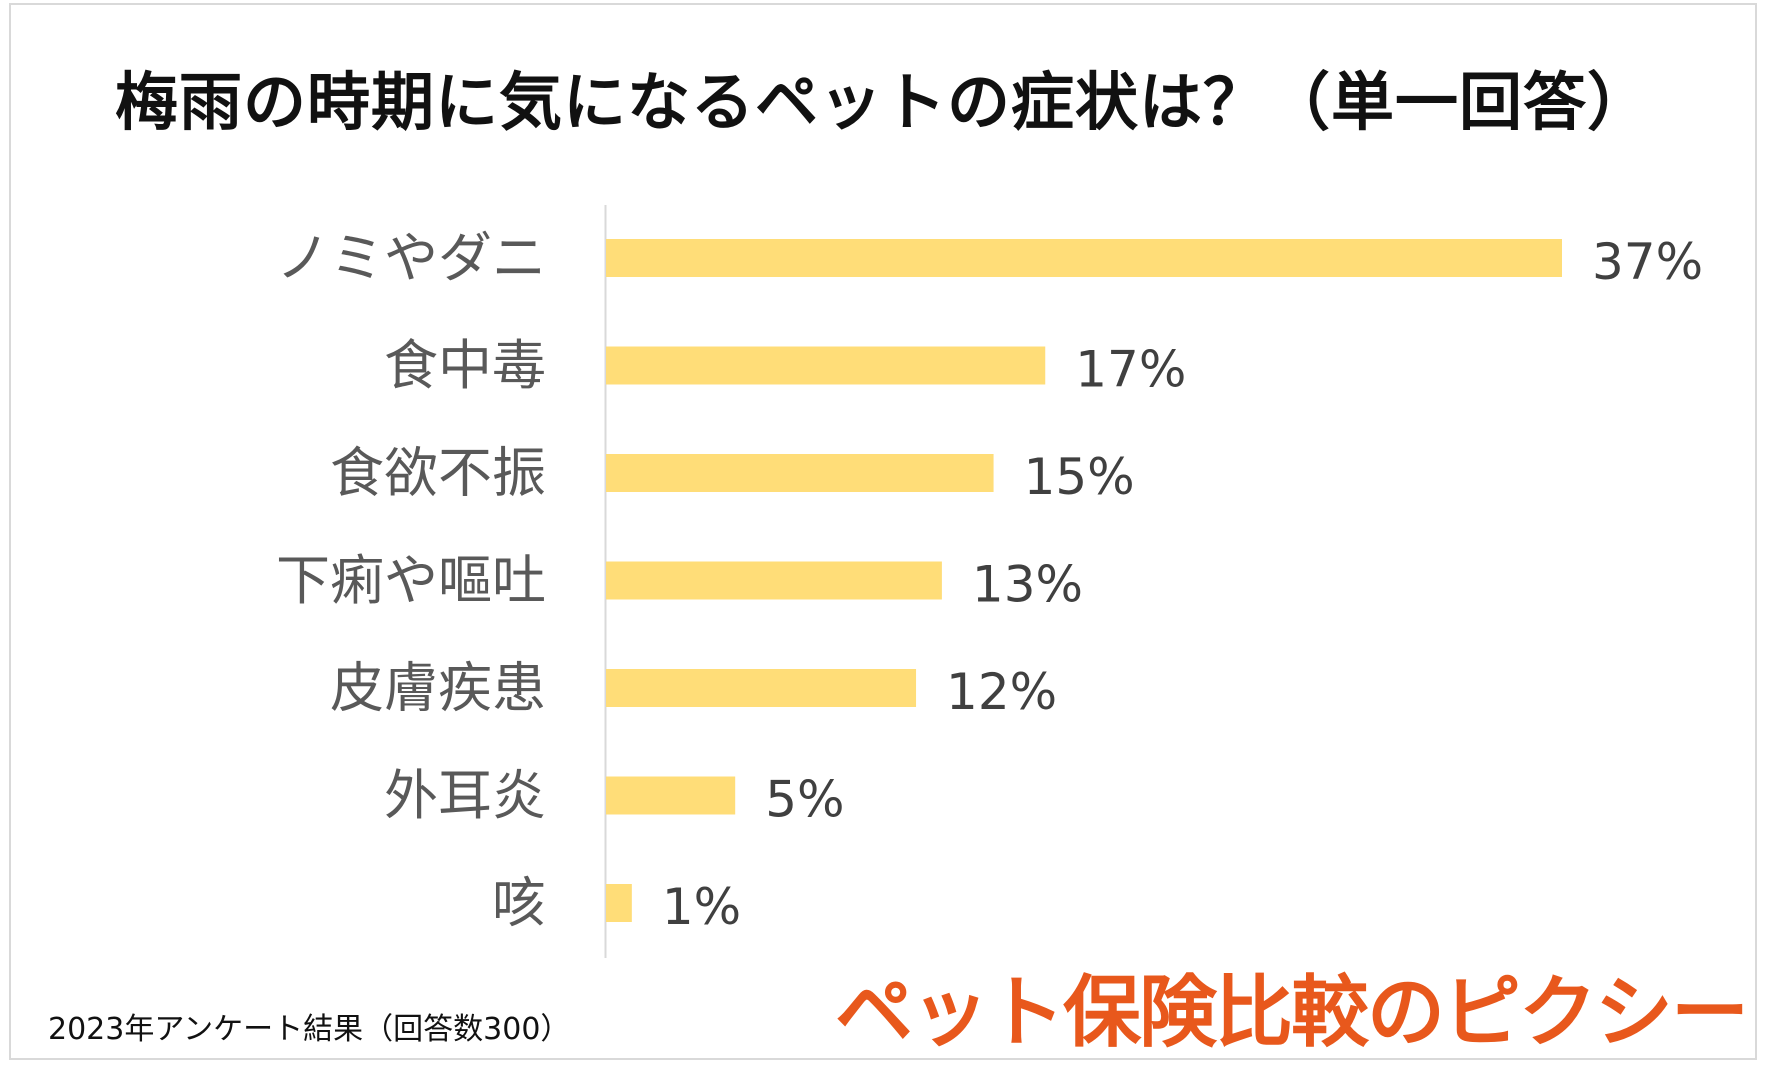 The height and width of the screenshot is (1065, 1766). Describe the element at coordinates (438, 688) in the screenshot. I see `category-label: 皮膚疾患` at that location.